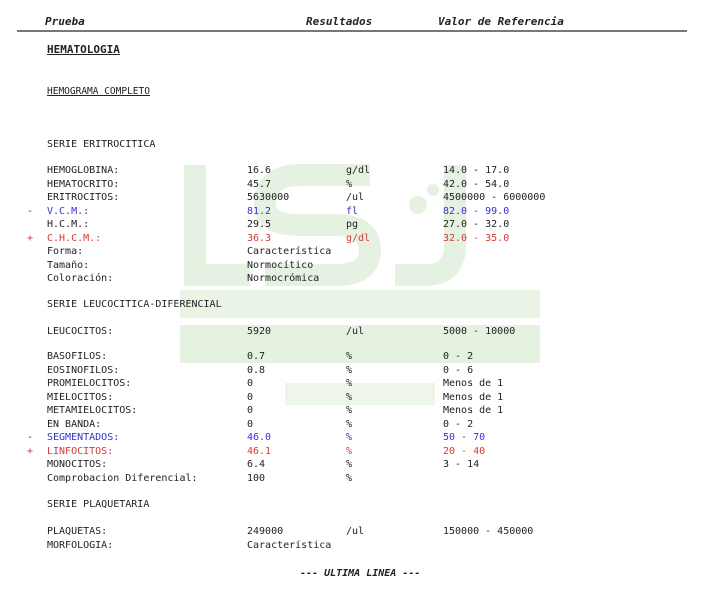 The height and width of the screenshot is (595, 720). Describe the element at coordinates (101, 144) in the screenshot. I see `group-title: SERIE ERITROCITICA` at that location.